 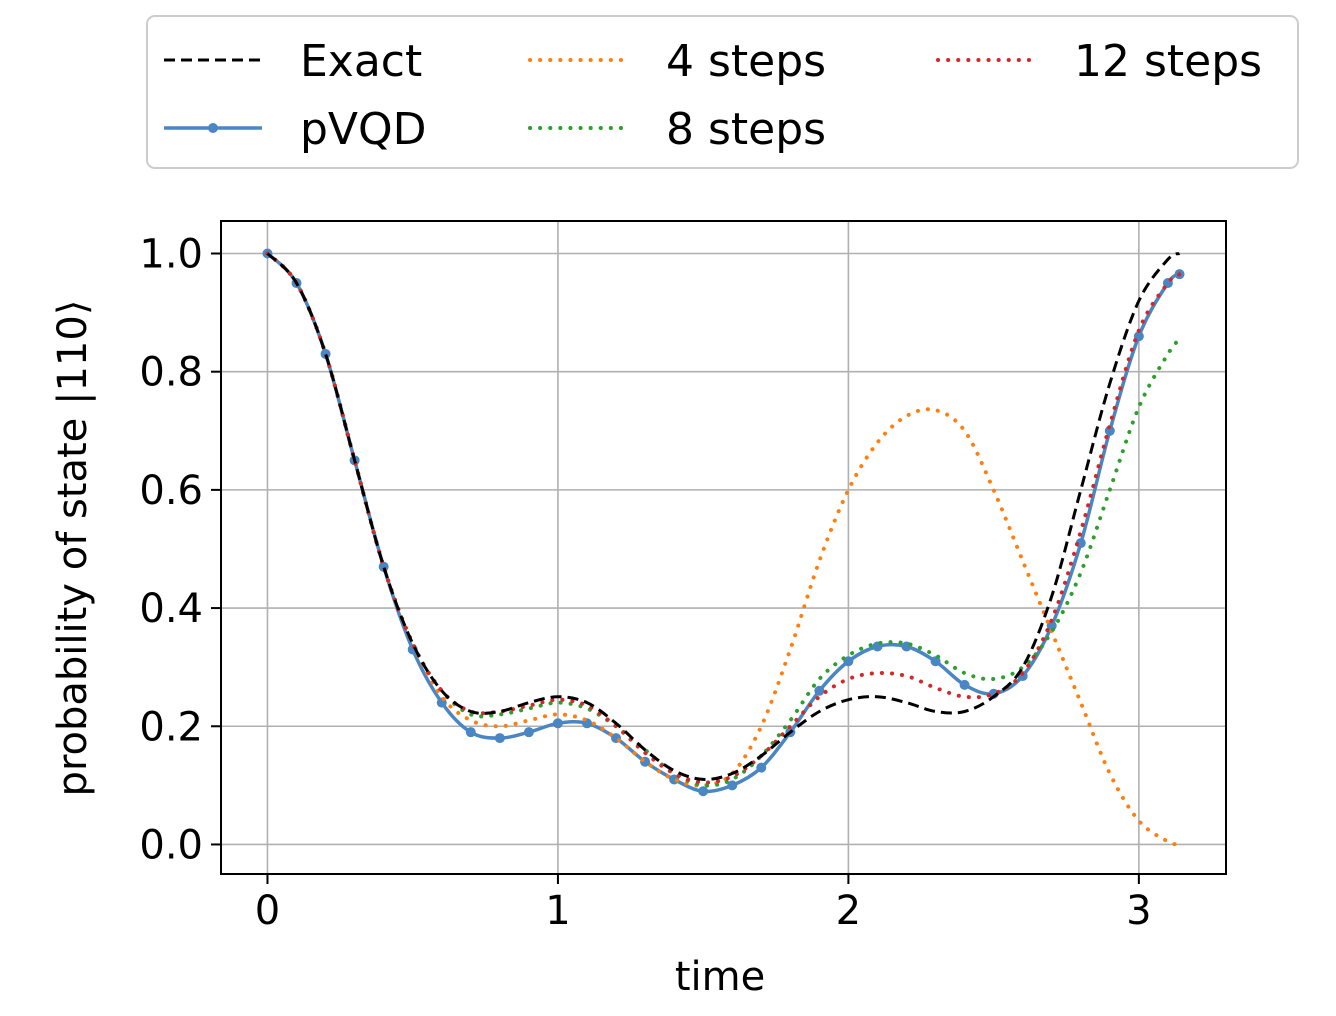 What do you see at coordinates (713, 95) in the screenshot?
I see `legend: Exact pVQD 4 steps 8 steps 12 steps` at bounding box center [713, 95].